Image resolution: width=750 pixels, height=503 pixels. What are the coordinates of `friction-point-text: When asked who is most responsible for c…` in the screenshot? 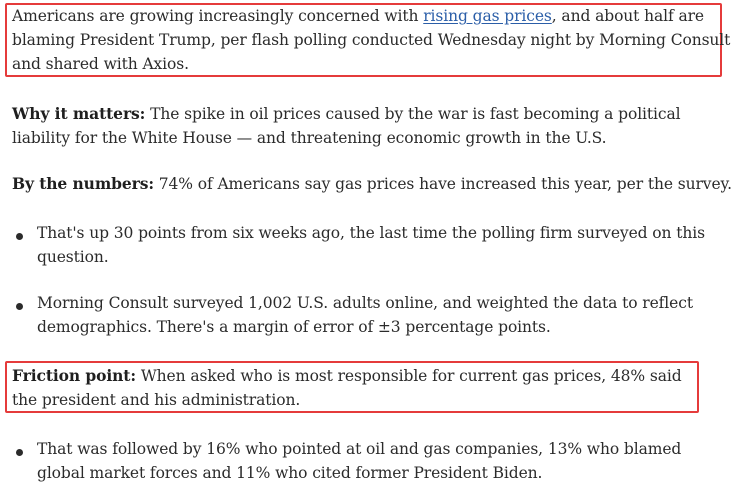 It's located at (347, 388).